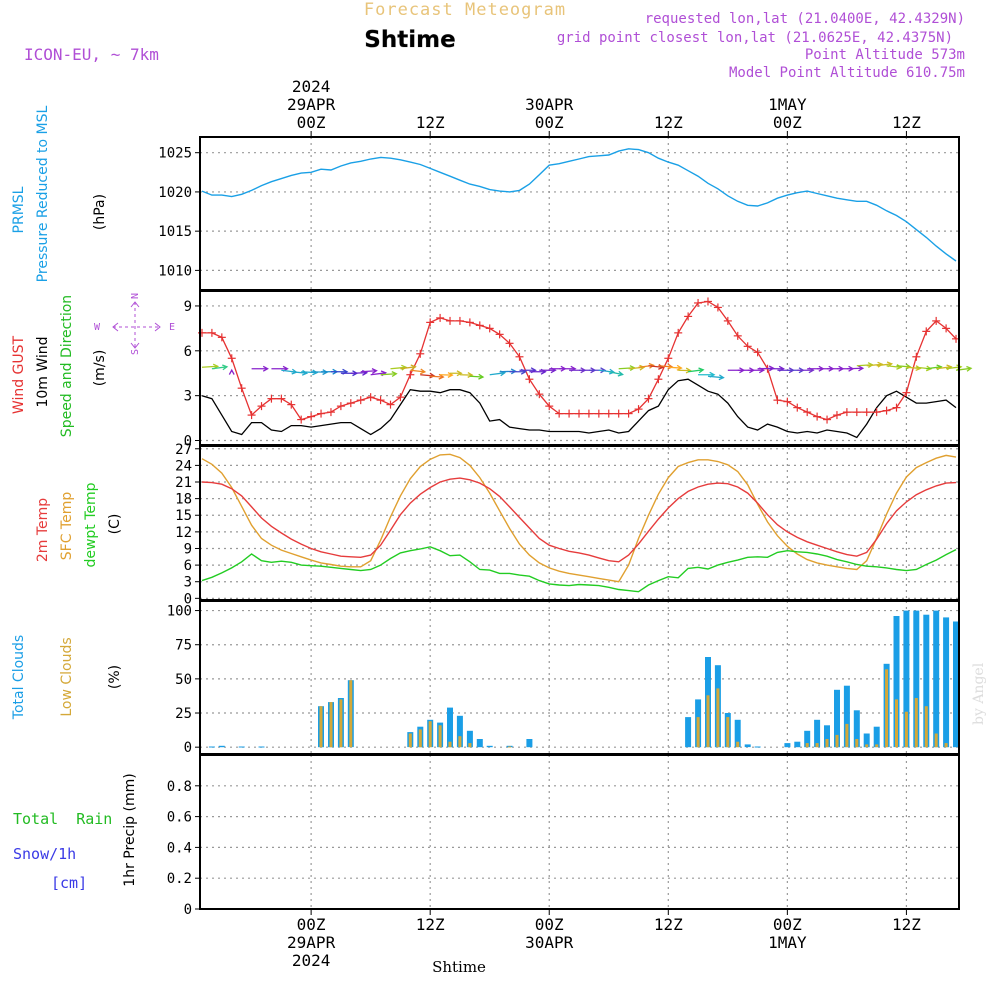 The image size is (1000, 1000). What do you see at coordinates (668, 122) in the screenshot?
I see `top-tick-label: 12Z` at bounding box center [668, 122].